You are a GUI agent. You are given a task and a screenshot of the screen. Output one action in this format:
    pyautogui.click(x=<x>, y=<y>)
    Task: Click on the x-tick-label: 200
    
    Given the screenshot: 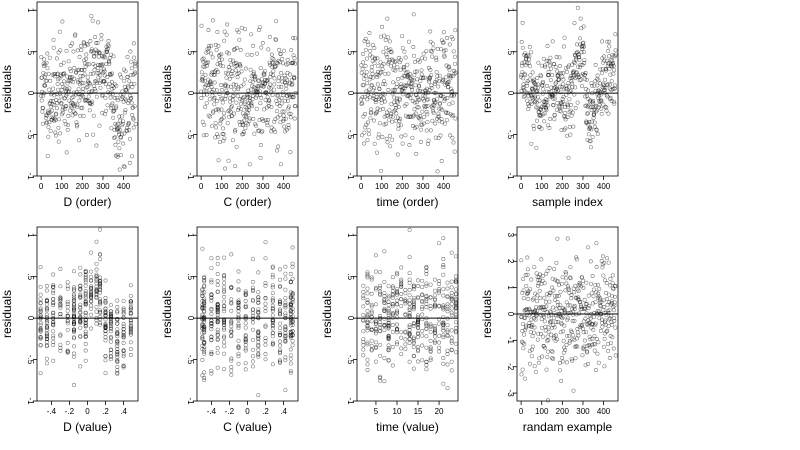 What is the action you would take?
    pyautogui.click(x=563, y=186)
    